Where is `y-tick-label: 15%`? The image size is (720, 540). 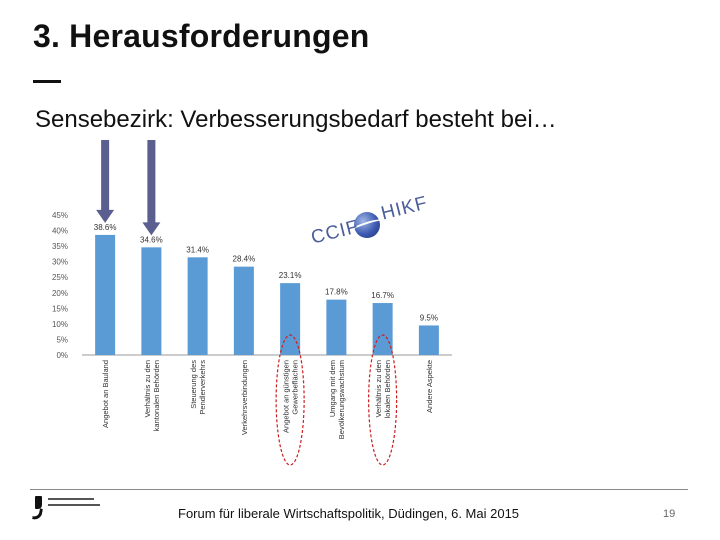 y-tick-label: 15% is located at coordinates (60, 308).